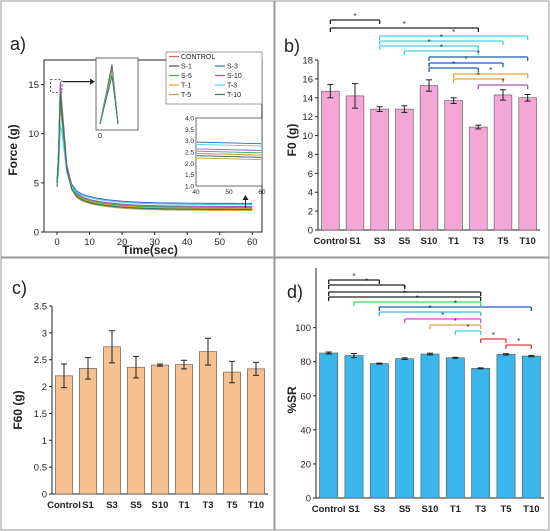 The width and height of the screenshot is (550, 531). Describe the element at coordinates (40, 468) in the screenshot. I see `y-tick-label: 0.5` at that location.